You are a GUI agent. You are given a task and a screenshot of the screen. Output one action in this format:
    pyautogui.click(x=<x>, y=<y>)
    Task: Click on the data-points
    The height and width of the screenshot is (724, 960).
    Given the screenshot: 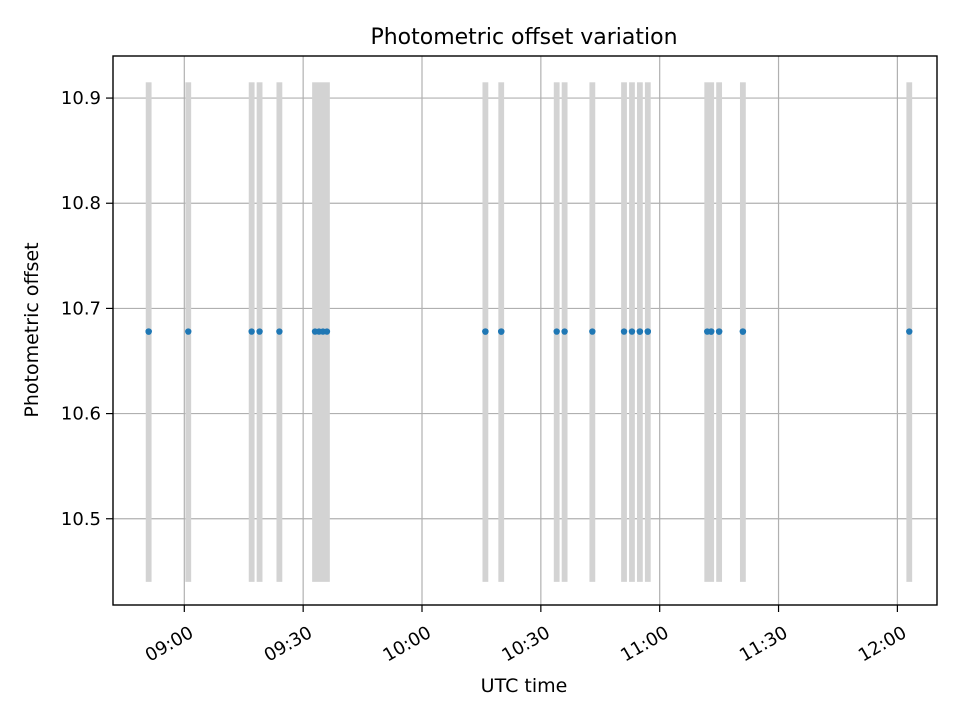 What is the action you would take?
    pyautogui.click(x=529, y=331)
    